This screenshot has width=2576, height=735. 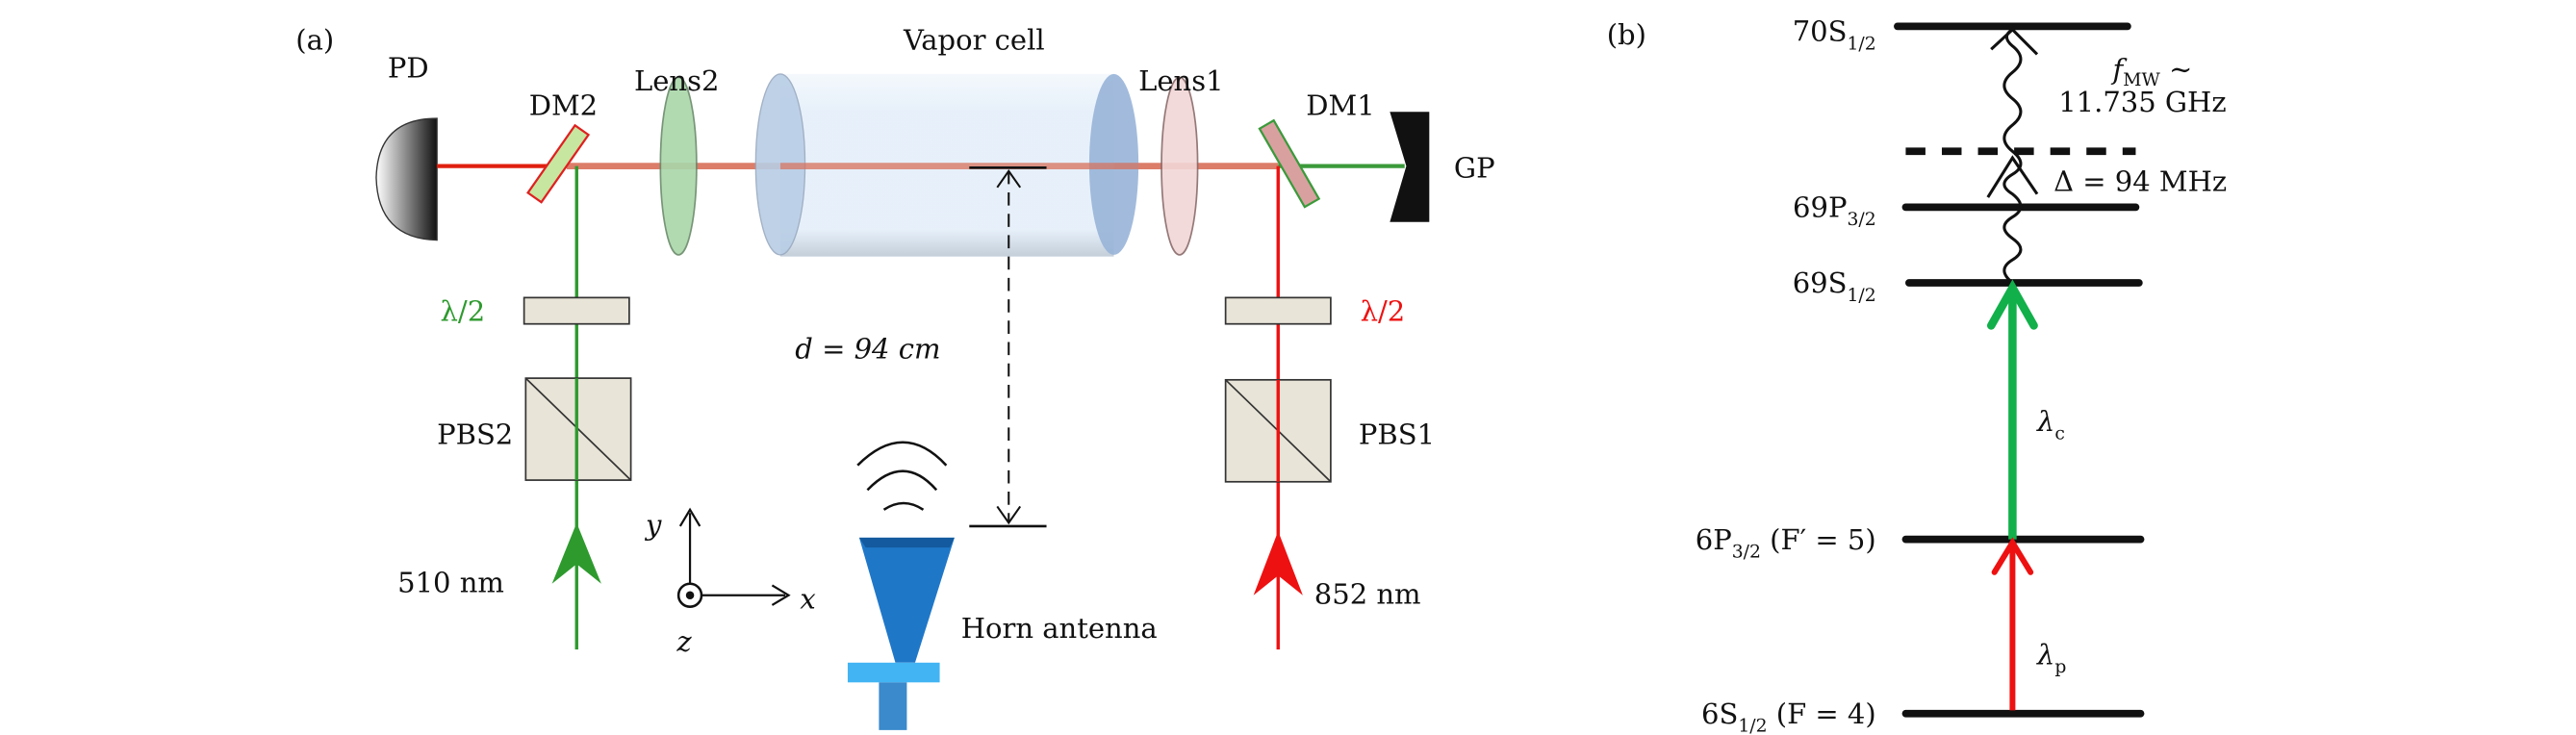 What do you see at coordinates (1367, 593) in the screenshot?
I see `wavelength-852-label: 852 nm` at bounding box center [1367, 593].